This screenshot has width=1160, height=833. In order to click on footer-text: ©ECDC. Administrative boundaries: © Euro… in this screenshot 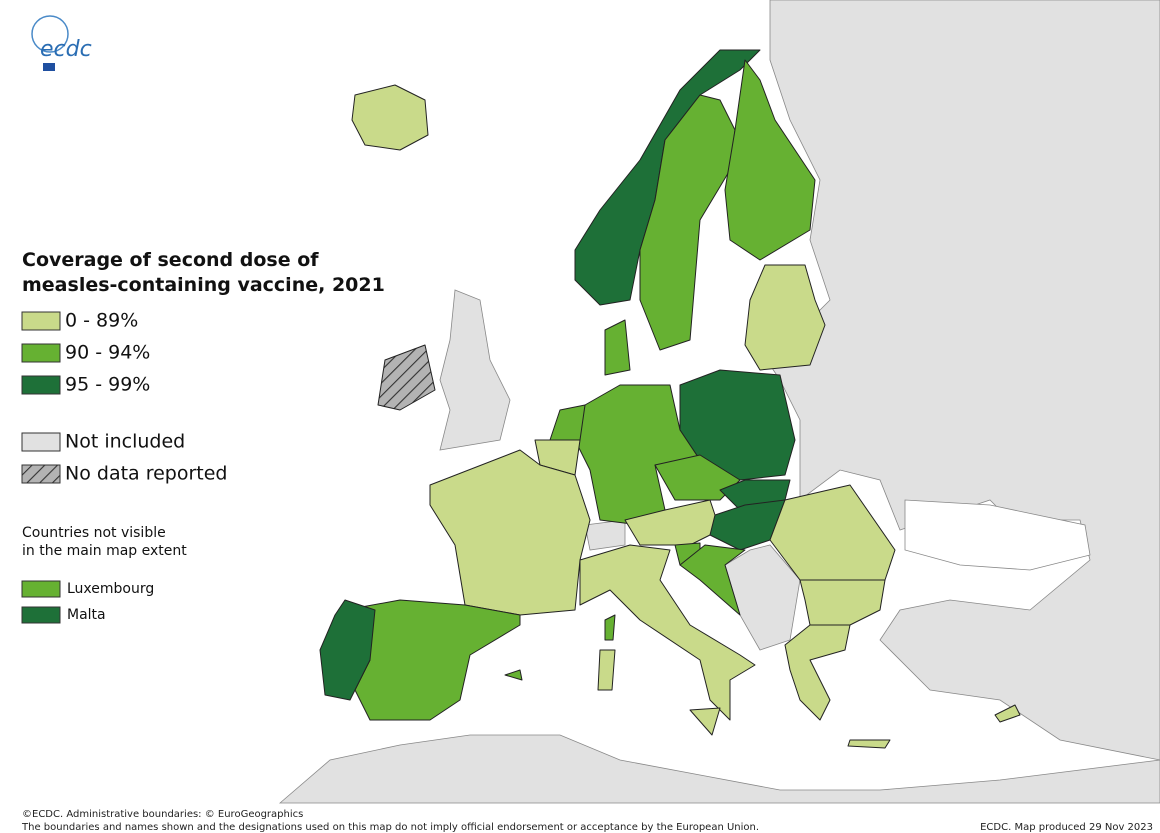, I will do `click(162, 814)`.